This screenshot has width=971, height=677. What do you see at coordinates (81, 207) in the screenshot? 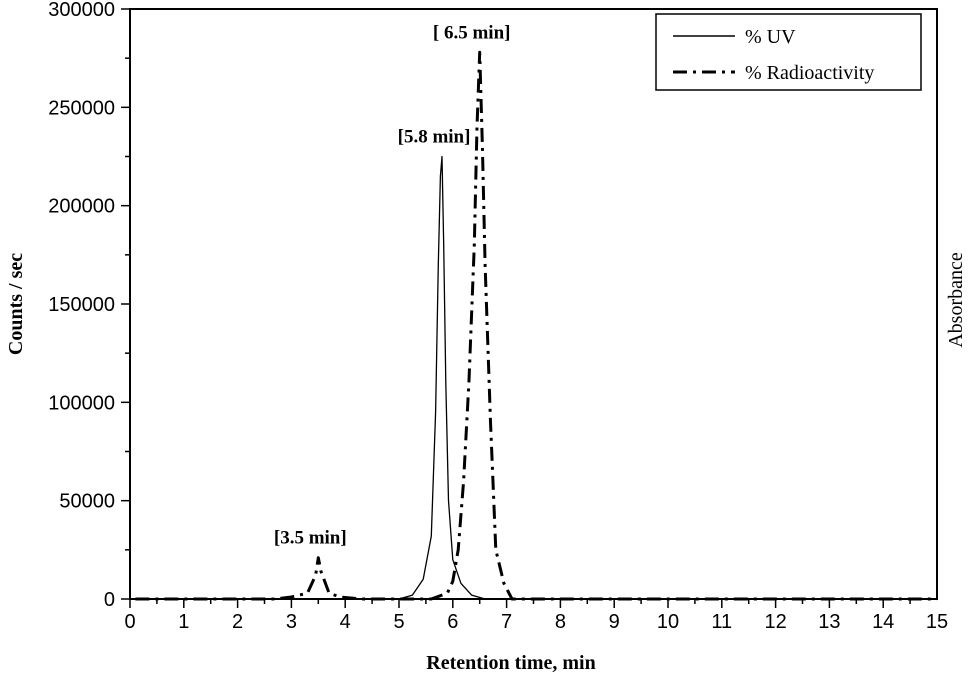
I see `y-tick-label: 200000` at bounding box center [81, 207].